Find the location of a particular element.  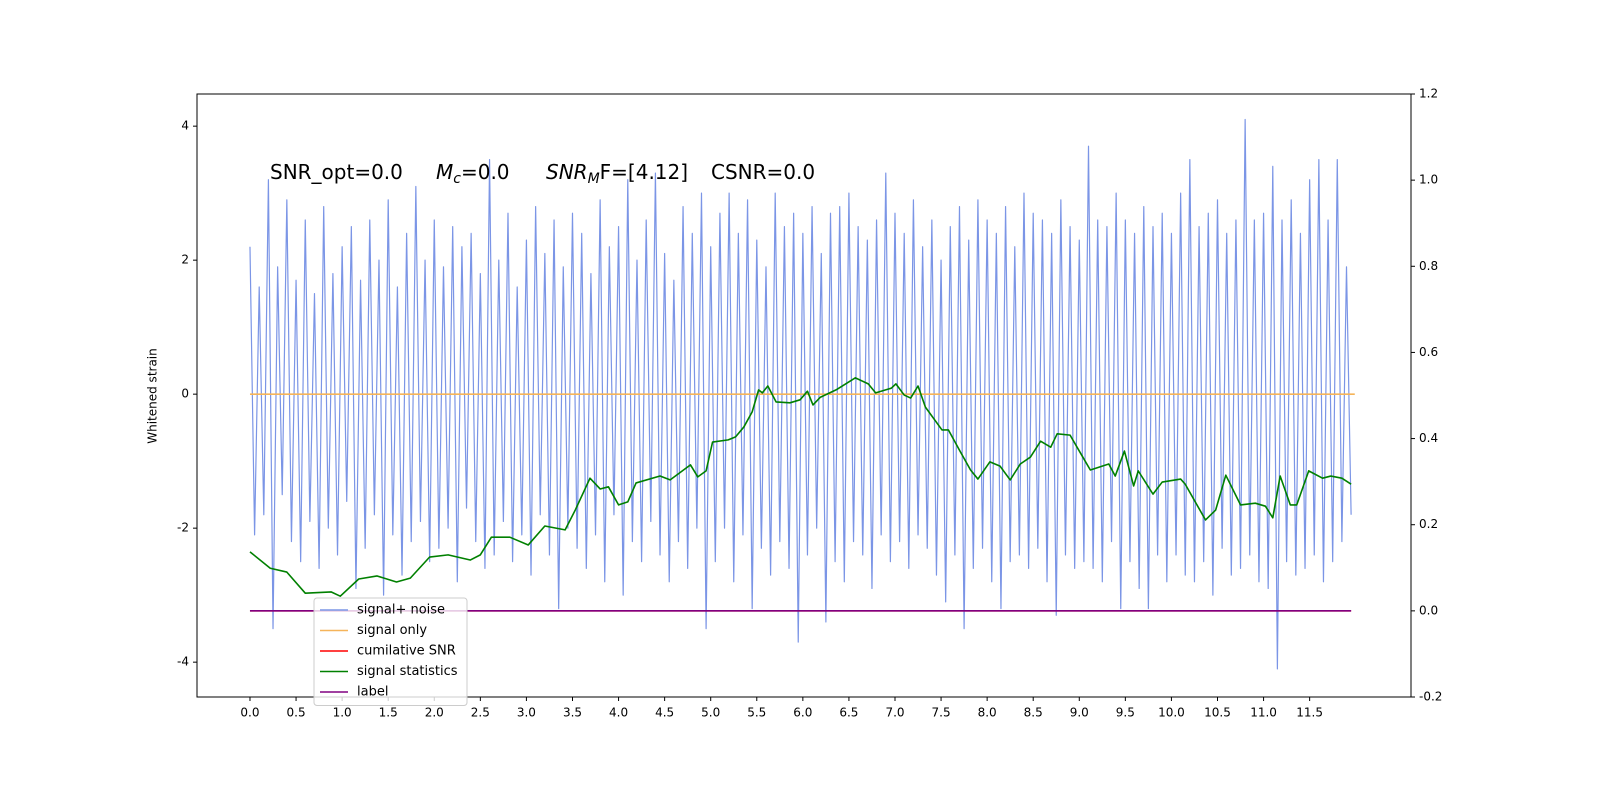

annotation: SNRMF=[4.12] is located at coordinates (617, 174).